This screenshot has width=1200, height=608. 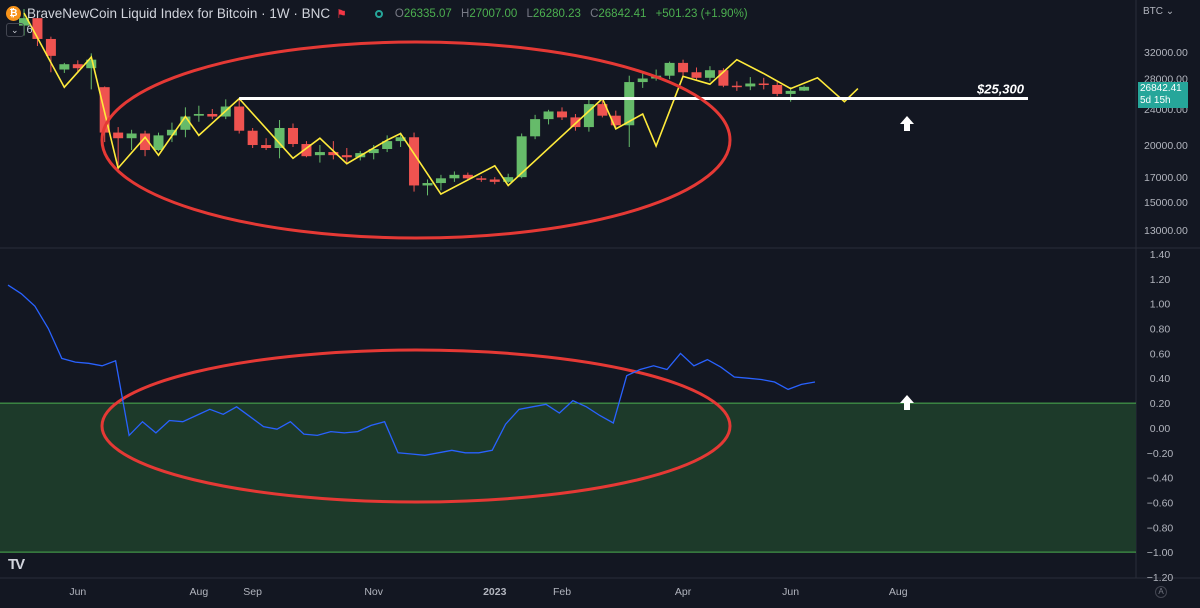 What do you see at coordinates (495, 592) in the screenshot?
I see `time-tick-label: 2023` at bounding box center [495, 592].